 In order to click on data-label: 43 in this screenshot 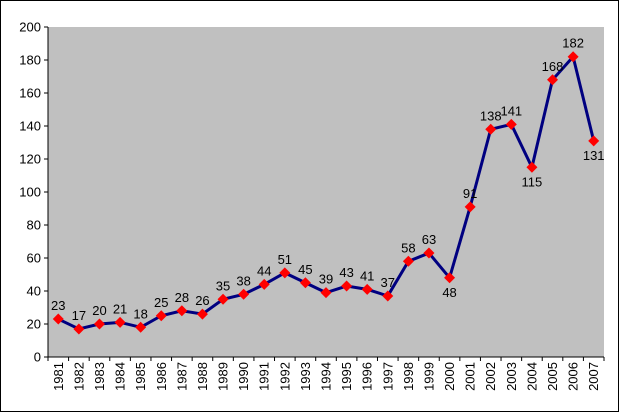, I will do `click(346, 272)`.